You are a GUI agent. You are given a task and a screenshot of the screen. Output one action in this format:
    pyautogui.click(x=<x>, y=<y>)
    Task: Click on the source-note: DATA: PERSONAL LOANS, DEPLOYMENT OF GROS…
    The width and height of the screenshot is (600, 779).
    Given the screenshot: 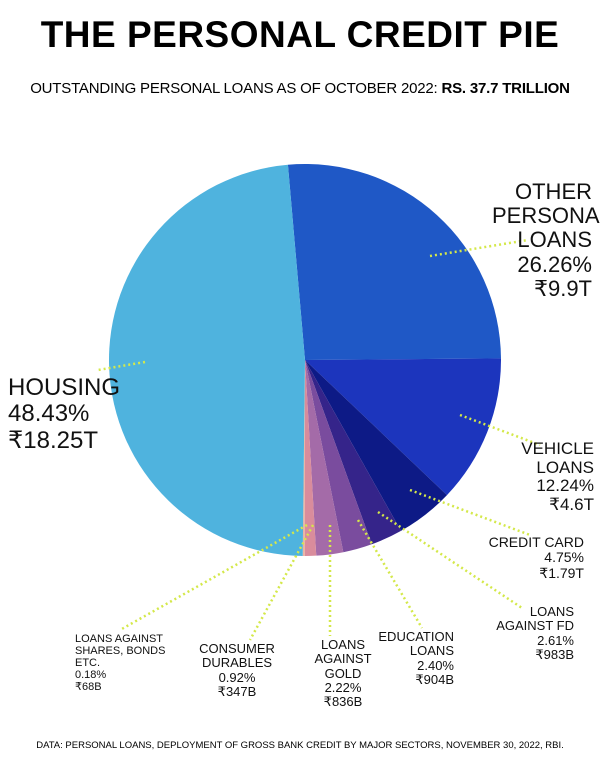 What is the action you would take?
    pyautogui.click(x=300, y=745)
    